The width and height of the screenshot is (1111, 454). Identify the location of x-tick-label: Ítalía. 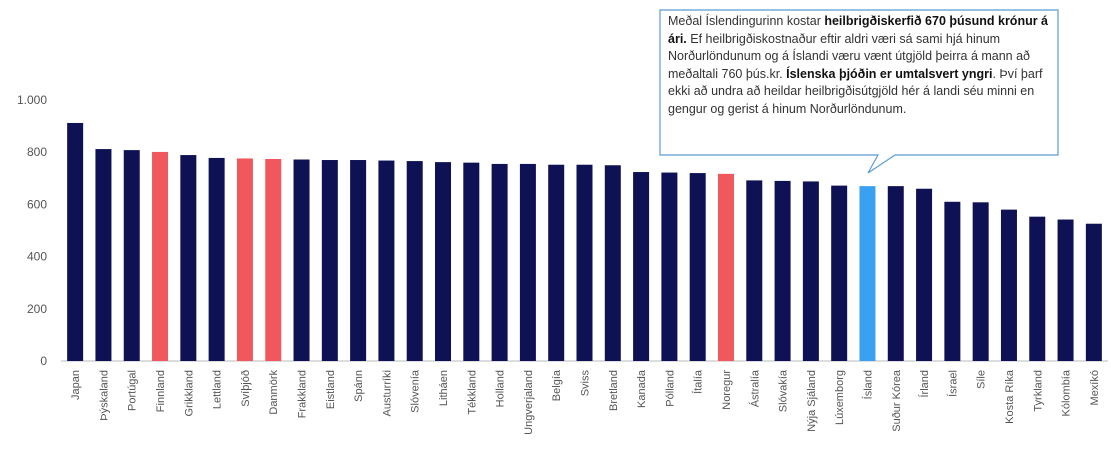
(698, 381).